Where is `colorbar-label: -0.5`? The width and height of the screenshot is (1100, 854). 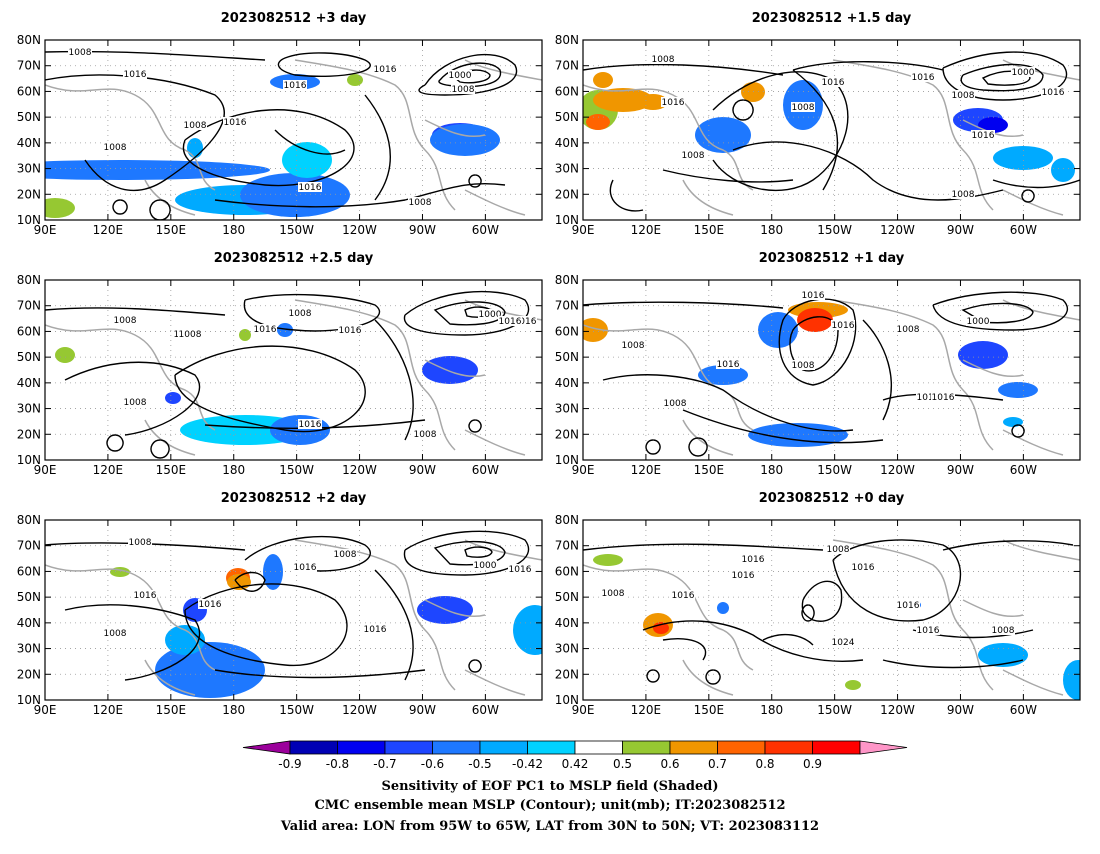 colorbar-label: -0.5 is located at coordinates (479, 764).